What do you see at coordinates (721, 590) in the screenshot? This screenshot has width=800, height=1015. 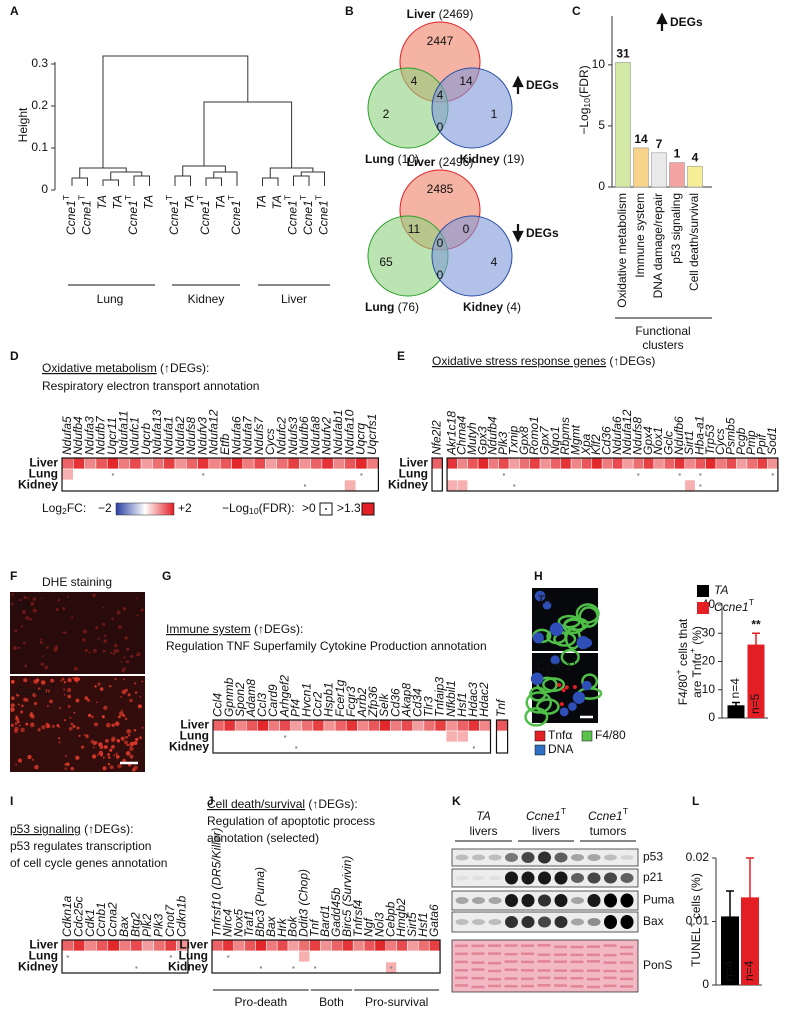 I see `legend-label: TA` at bounding box center [721, 590].